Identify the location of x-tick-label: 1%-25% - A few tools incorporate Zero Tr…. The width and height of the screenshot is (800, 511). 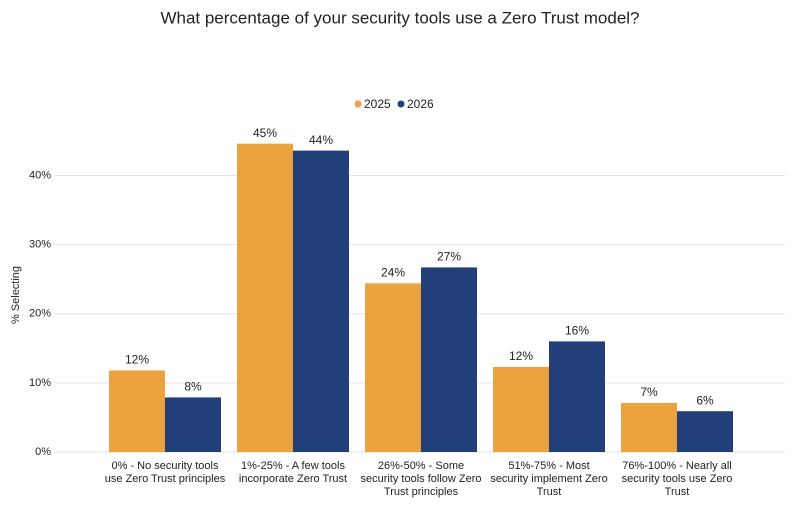
(293, 472).